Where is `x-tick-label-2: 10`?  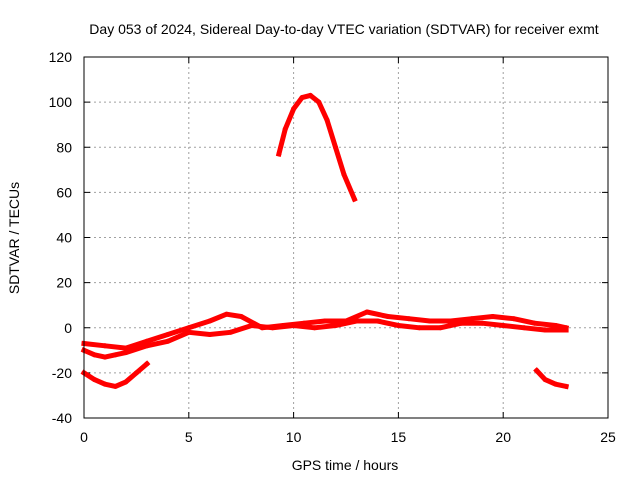 x-tick-label-2: 10 is located at coordinates (294, 437).